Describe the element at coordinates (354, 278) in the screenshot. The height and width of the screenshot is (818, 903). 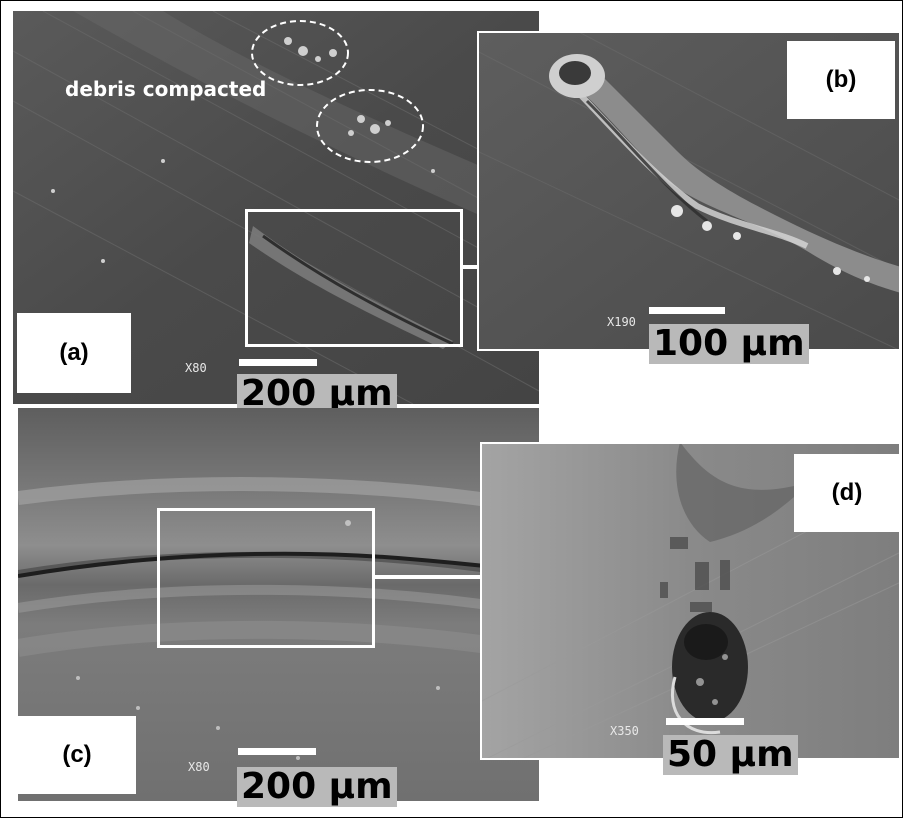
I see `zoom-region-a` at that location.